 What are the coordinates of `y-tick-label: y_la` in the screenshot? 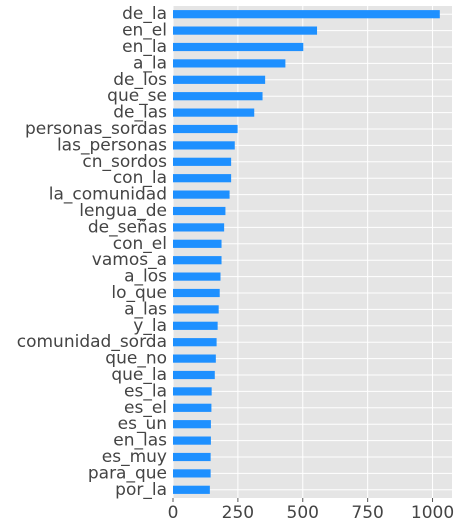 It's located at (150, 326).